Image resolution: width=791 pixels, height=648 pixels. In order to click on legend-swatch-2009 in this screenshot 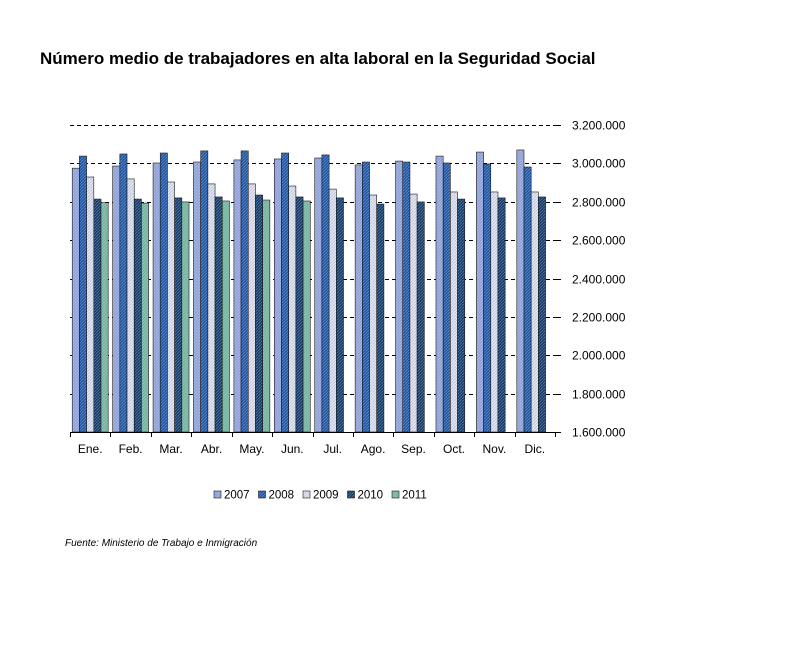, I will do `click(306, 494)`.